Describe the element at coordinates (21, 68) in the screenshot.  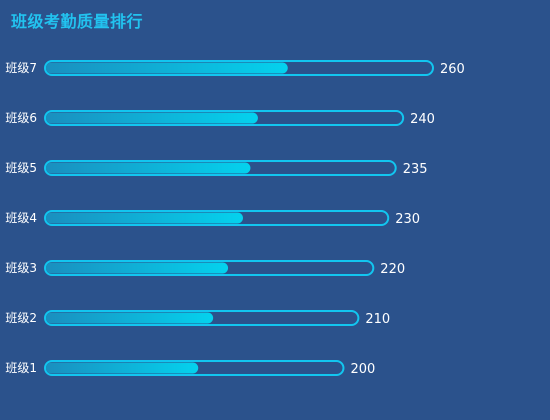
I see `category-label: 班级7` at that location.